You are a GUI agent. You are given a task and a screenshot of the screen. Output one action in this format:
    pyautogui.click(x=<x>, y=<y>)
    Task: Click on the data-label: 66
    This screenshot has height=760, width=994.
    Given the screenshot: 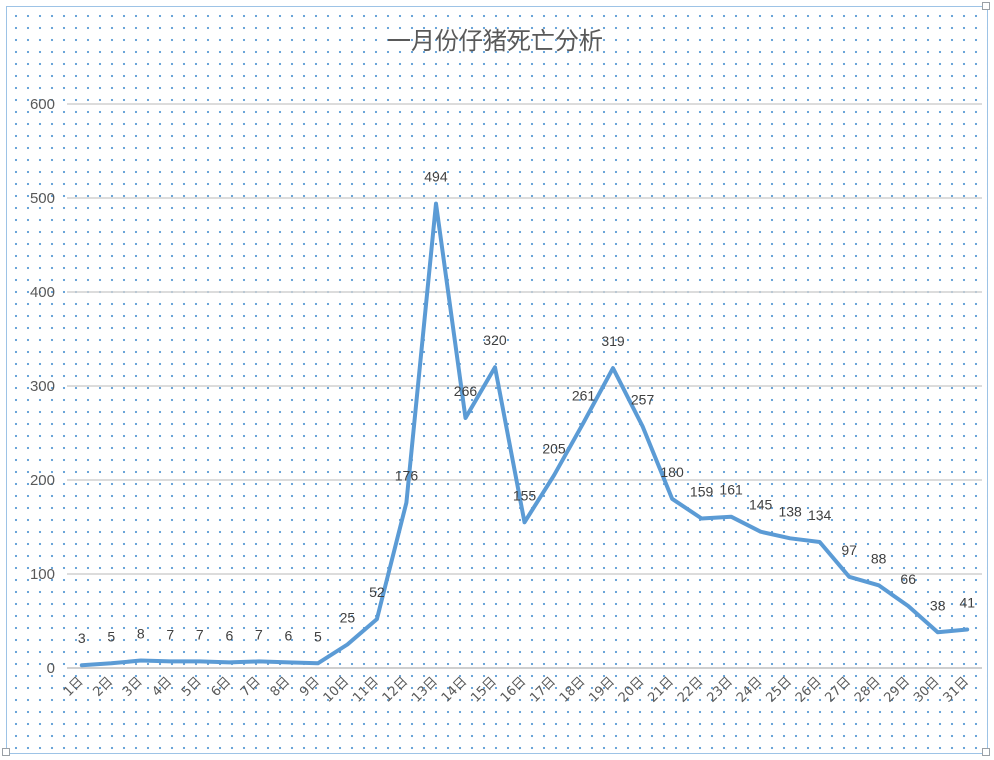 What is the action you would take?
    pyautogui.click(x=908, y=579)
    